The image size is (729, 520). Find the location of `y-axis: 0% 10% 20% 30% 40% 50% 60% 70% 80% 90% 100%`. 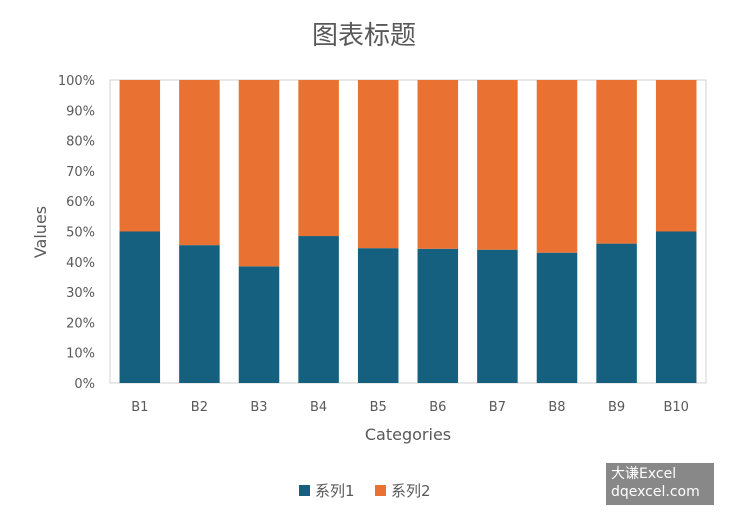

y-axis: 0% 10% 20% 30% 40% 50% 60% 70% 80% 90% 100% is located at coordinates (76, 233).